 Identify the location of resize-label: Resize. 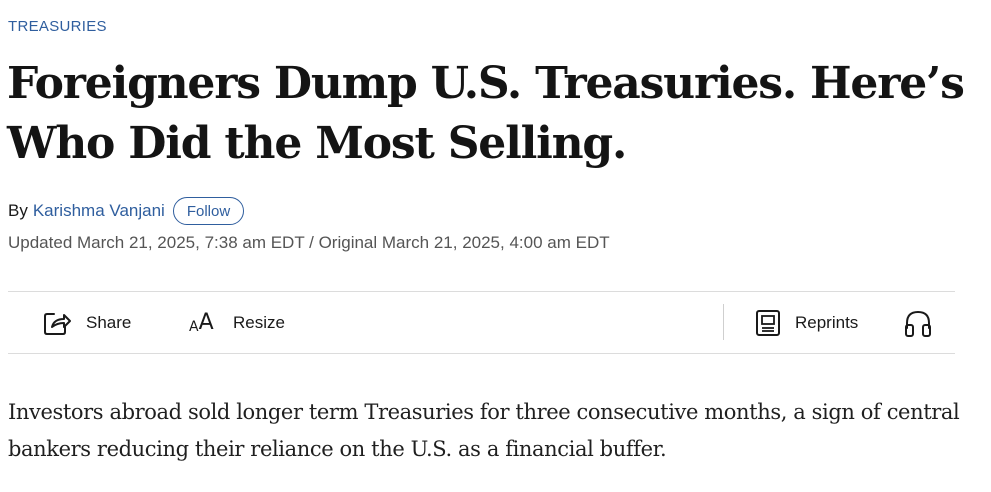
(259, 322).